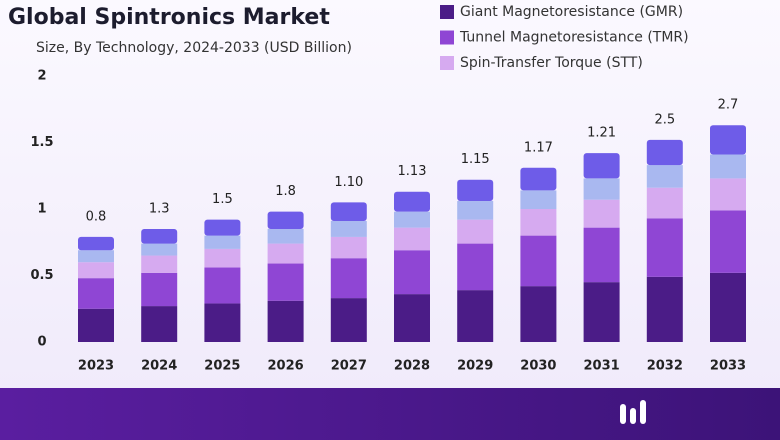 The image size is (780, 440). I want to click on x-tick-label: 2029, so click(475, 366).